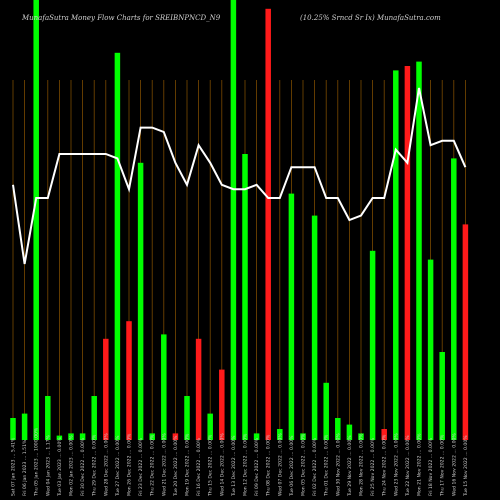 Image resolution: width=500 pixels, height=500 pixels. What do you see at coordinates (211, 465) in the screenshot?
I see `x-tick-label: Thu 15 Dec 2022 ... 0.00%` at bounding box center [211, 465].